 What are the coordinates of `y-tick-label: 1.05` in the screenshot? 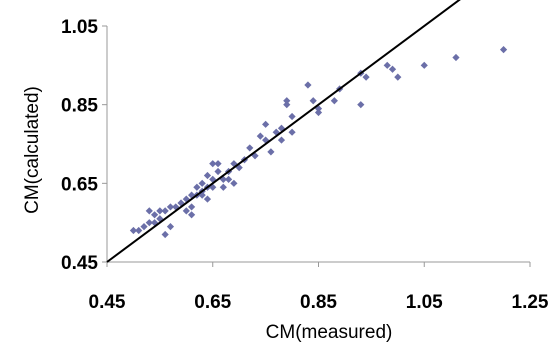 It's located at (79, 27).